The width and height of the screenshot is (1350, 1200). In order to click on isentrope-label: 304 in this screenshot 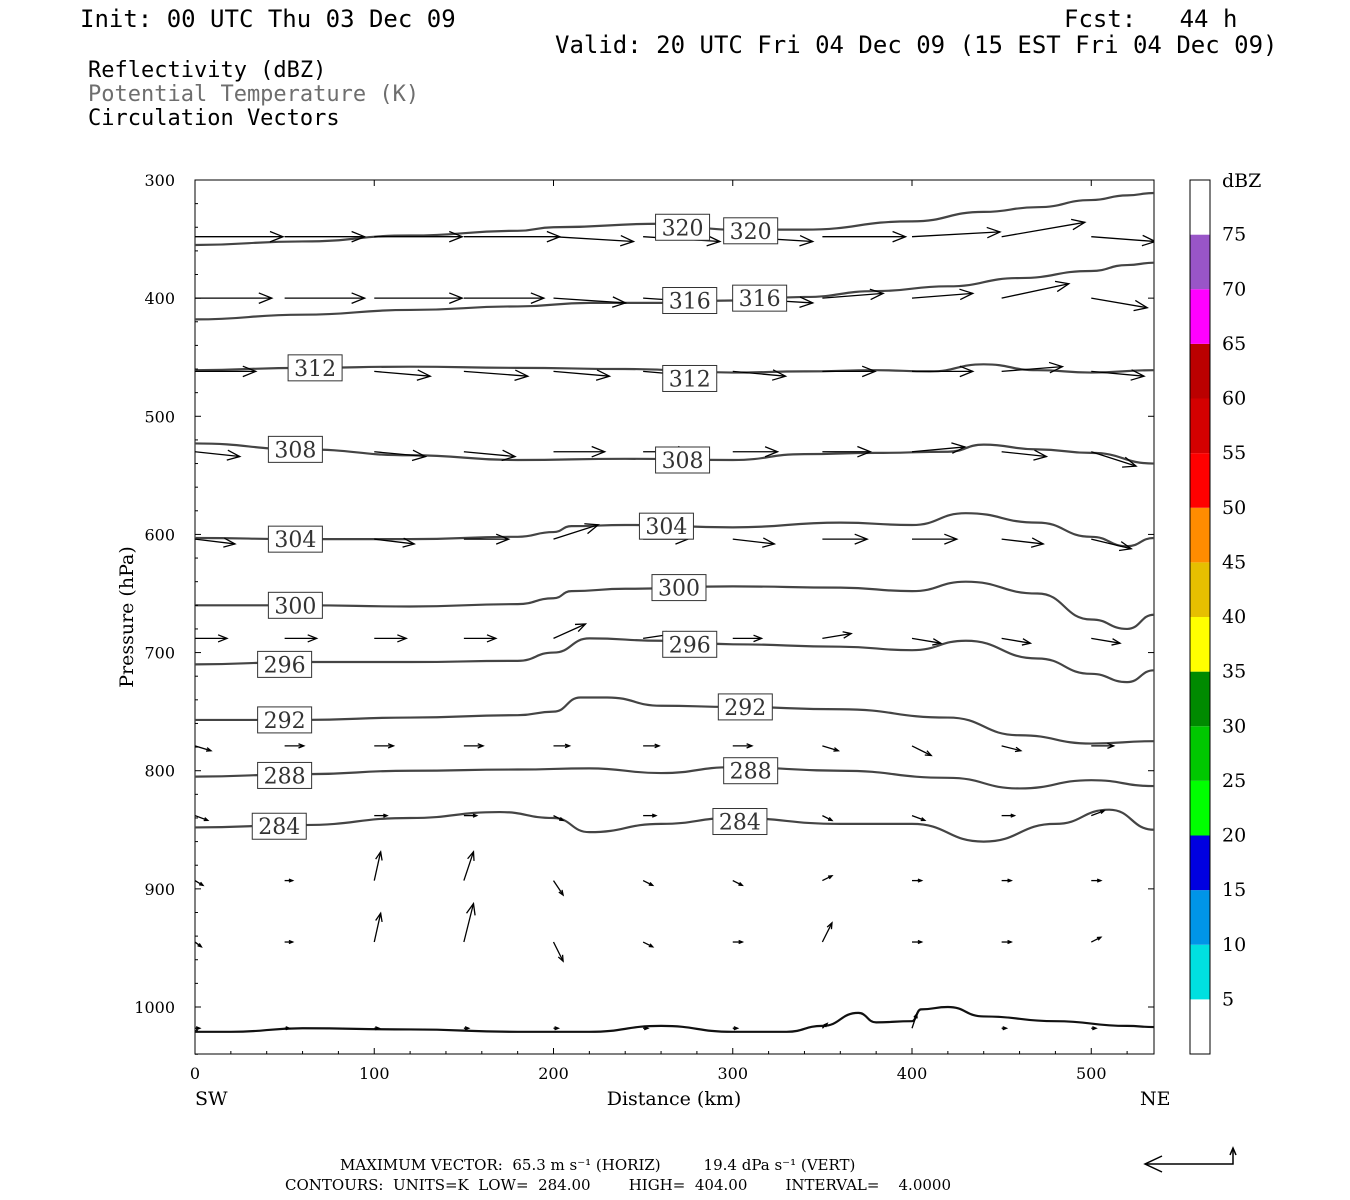, I will do `click(666, 526)`.